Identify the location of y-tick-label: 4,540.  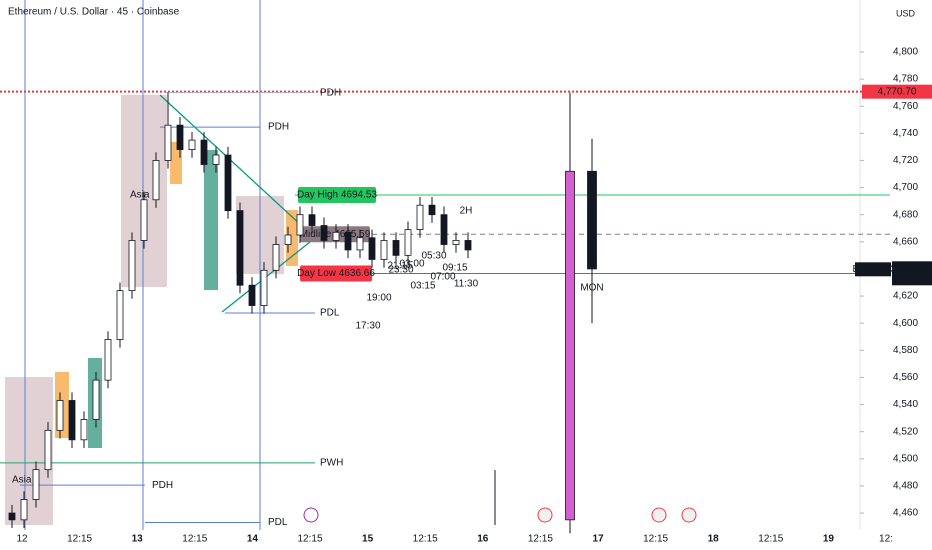
(905, 404).